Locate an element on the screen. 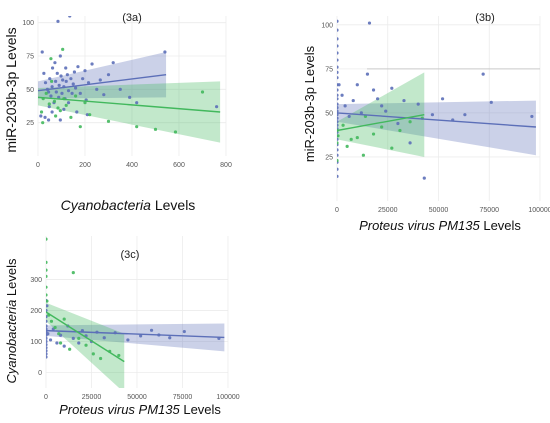 The height and width of the screenshot is (423, 550). y-axis-label: miR-203b-3p Levels is located at coordinates (11, 89).